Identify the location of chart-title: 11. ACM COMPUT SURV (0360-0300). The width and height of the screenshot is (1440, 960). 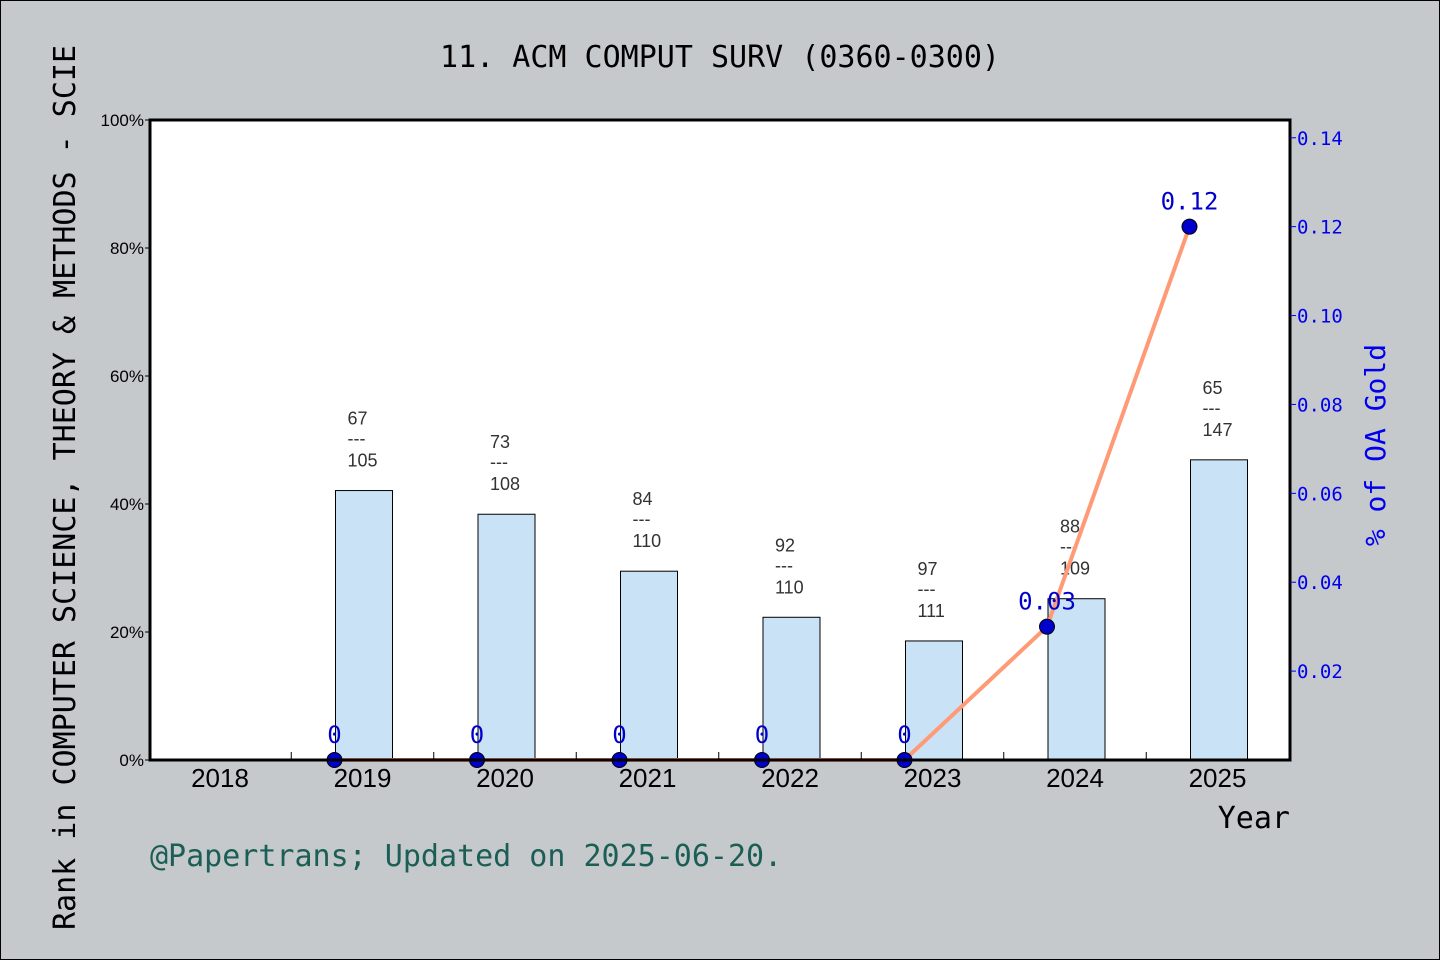
(720, 57).